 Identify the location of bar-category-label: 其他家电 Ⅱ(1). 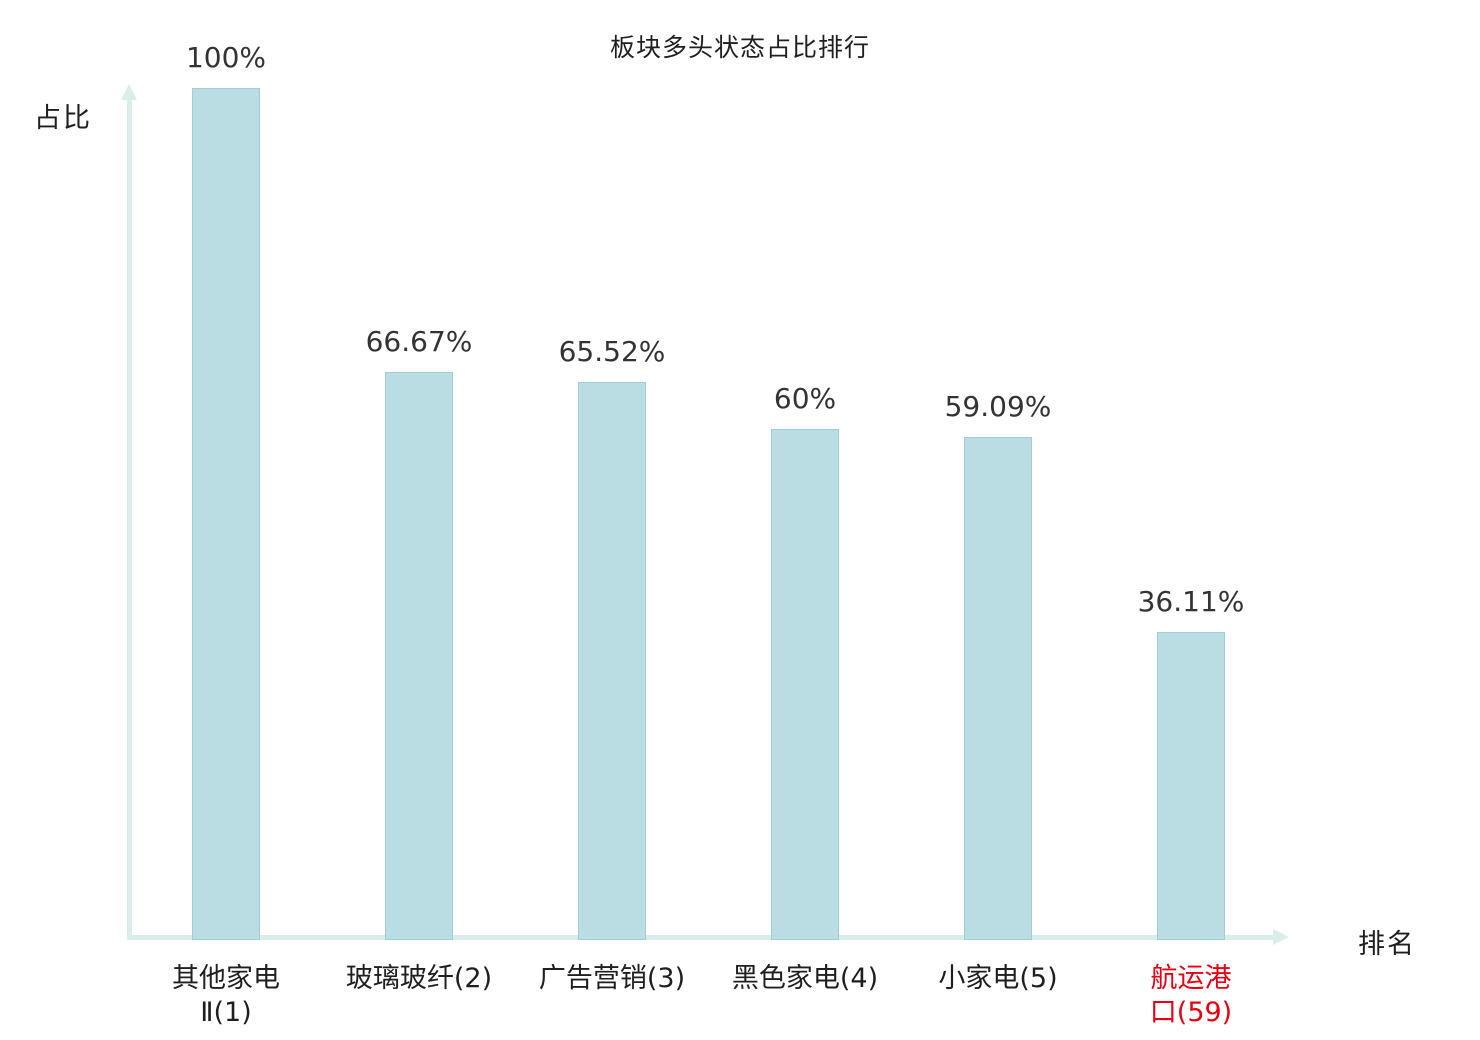
(226, 995).